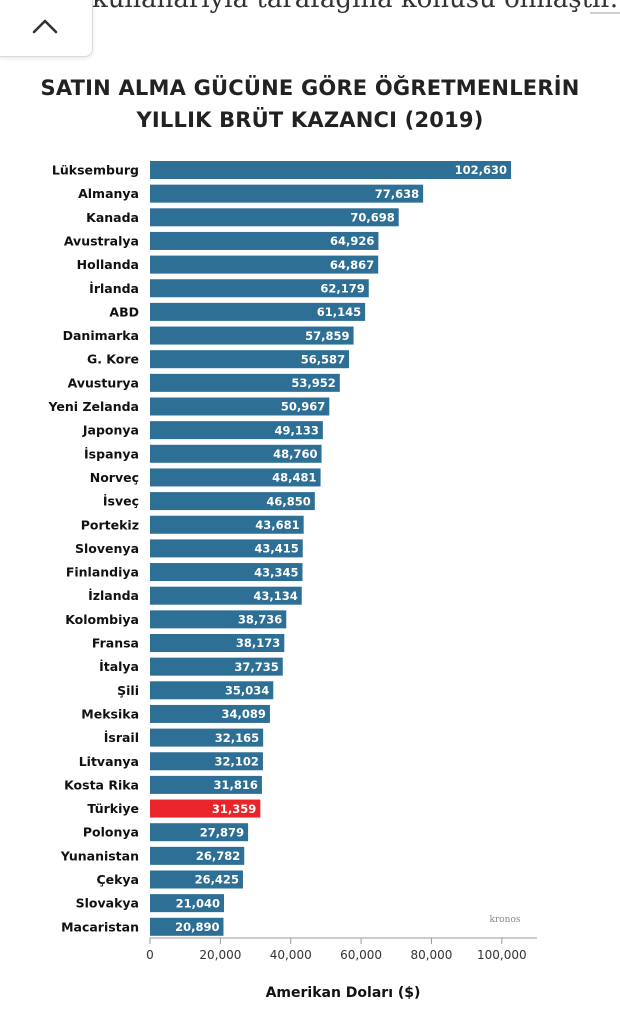 Image resolution: width=620 pixels, height=1024 pixels. I want to click on value-label: 48,760, so click(295, 454).